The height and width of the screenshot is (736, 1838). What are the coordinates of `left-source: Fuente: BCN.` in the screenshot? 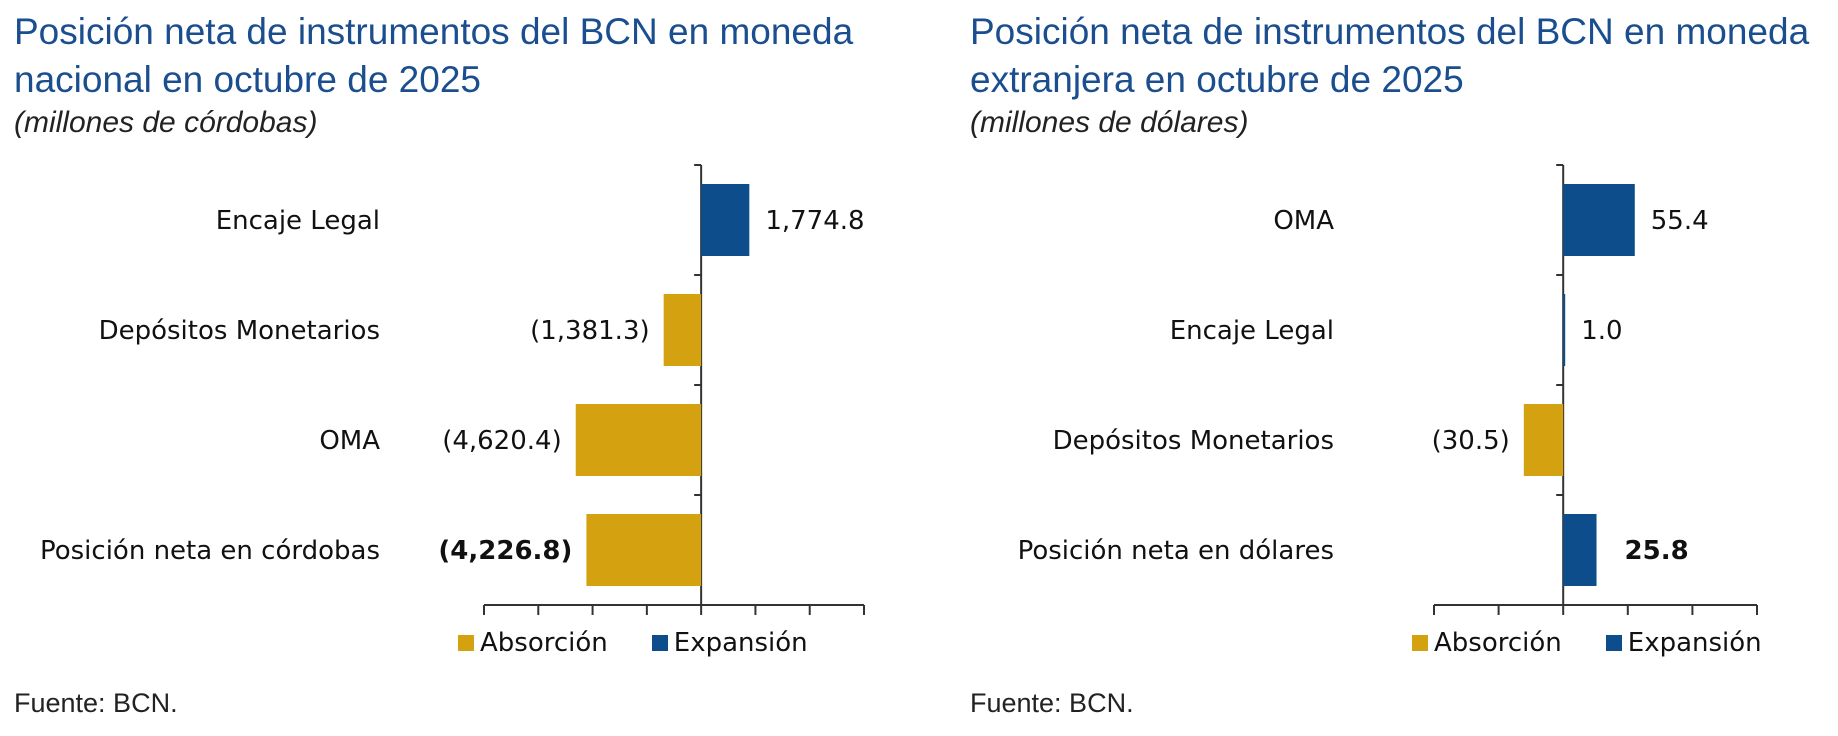 It's located at (96, 703).